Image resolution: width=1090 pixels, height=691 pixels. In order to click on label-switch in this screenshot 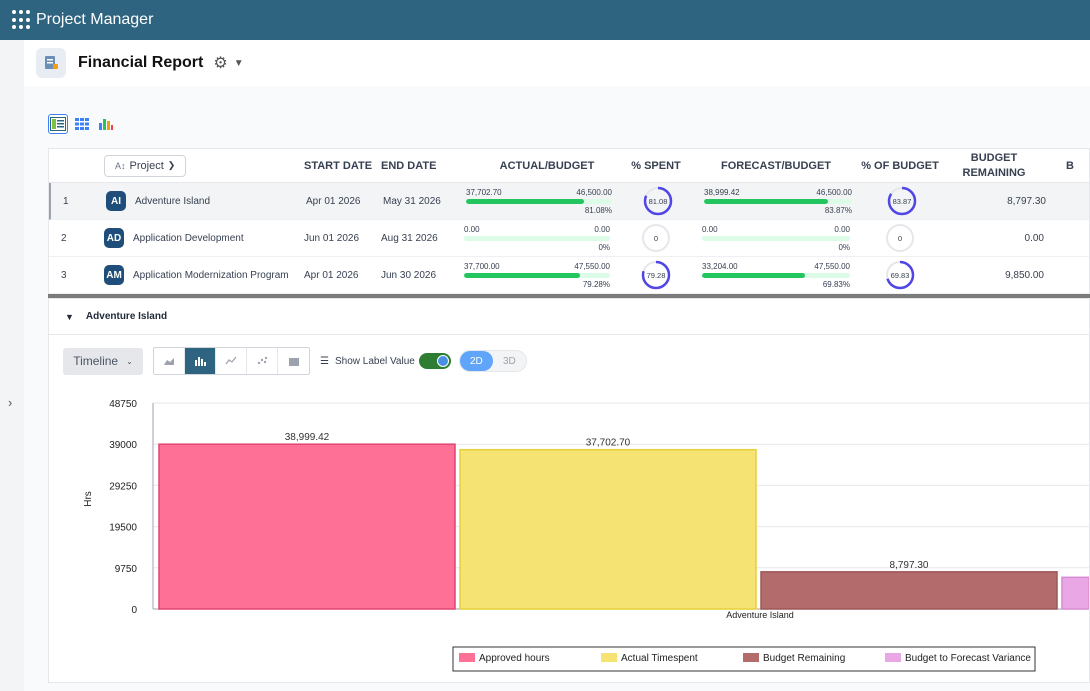, I will do `click(434, 361)`.